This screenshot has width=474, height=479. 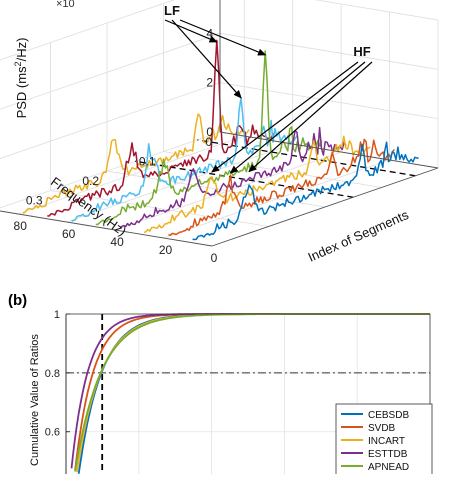 I want to click on segment-axis-label: Index of Segments, so click(x=359, y=236).